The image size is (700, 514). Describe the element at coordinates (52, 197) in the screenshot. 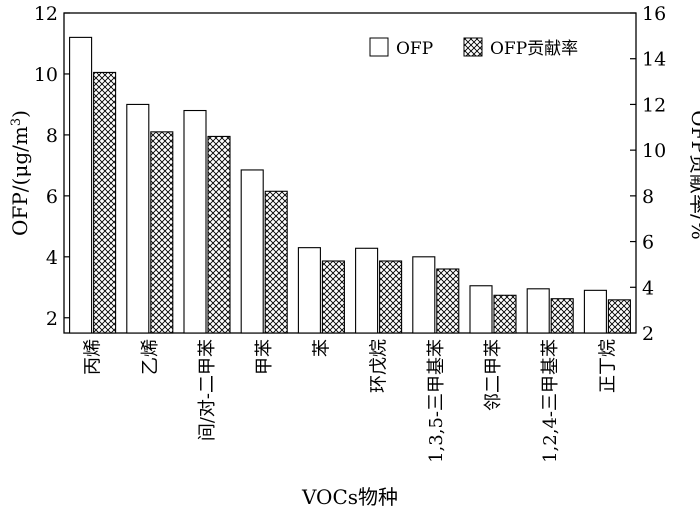

I see `y-tick-label: 6` at that location.